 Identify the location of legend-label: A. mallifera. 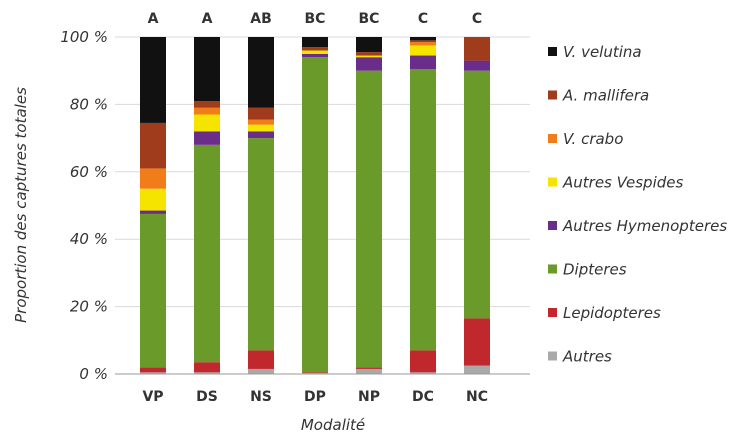
(605, 96).